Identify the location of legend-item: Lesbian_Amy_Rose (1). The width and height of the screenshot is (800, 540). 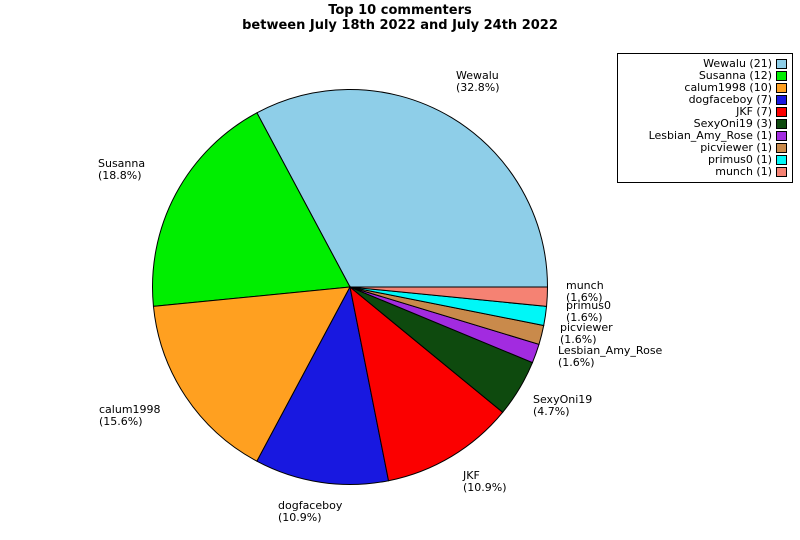
(704, 136).